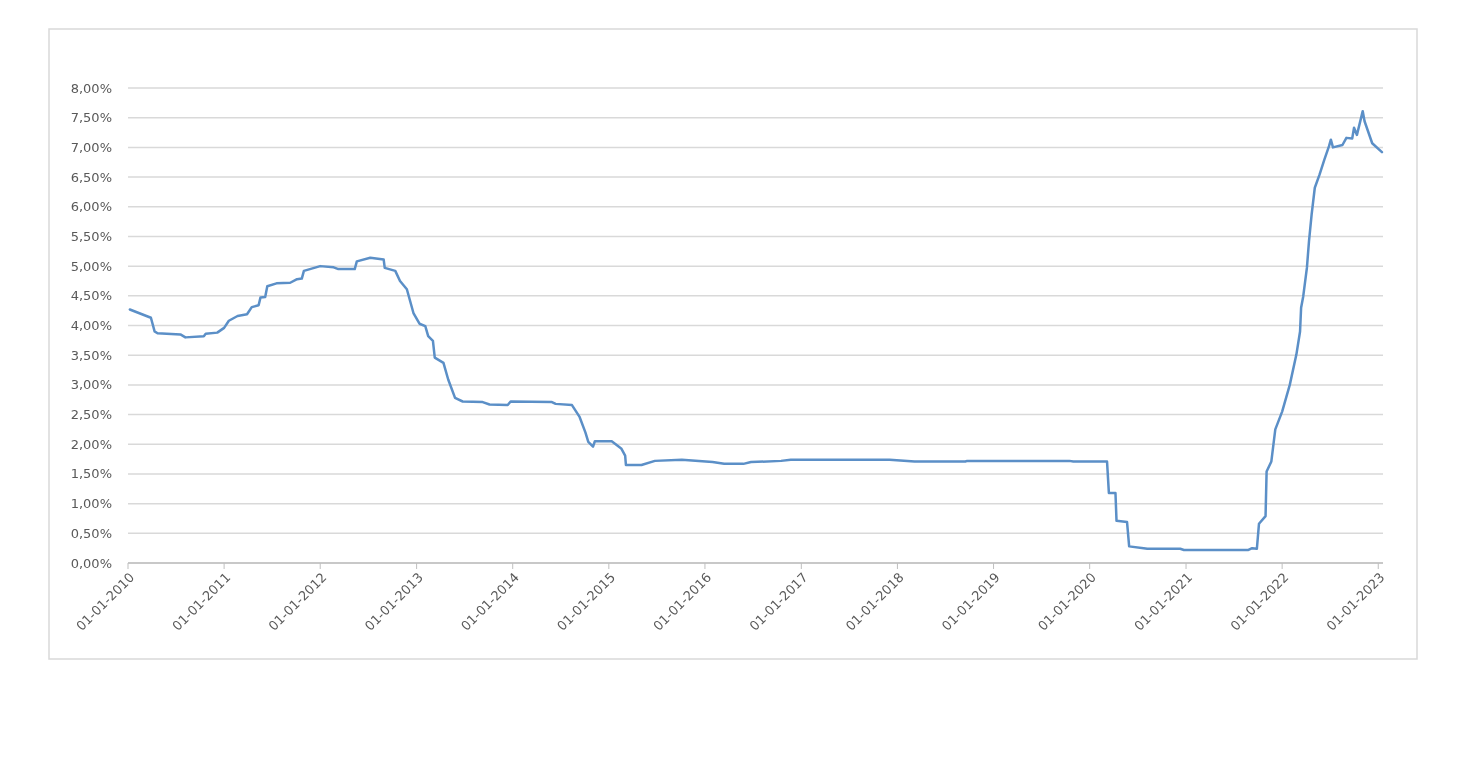 The height and width of the screenshot is (762, 1481). Describe the element at coordinates (91, 147) in the screenshot. I see `y-tick-label: 7,00%` at that location.